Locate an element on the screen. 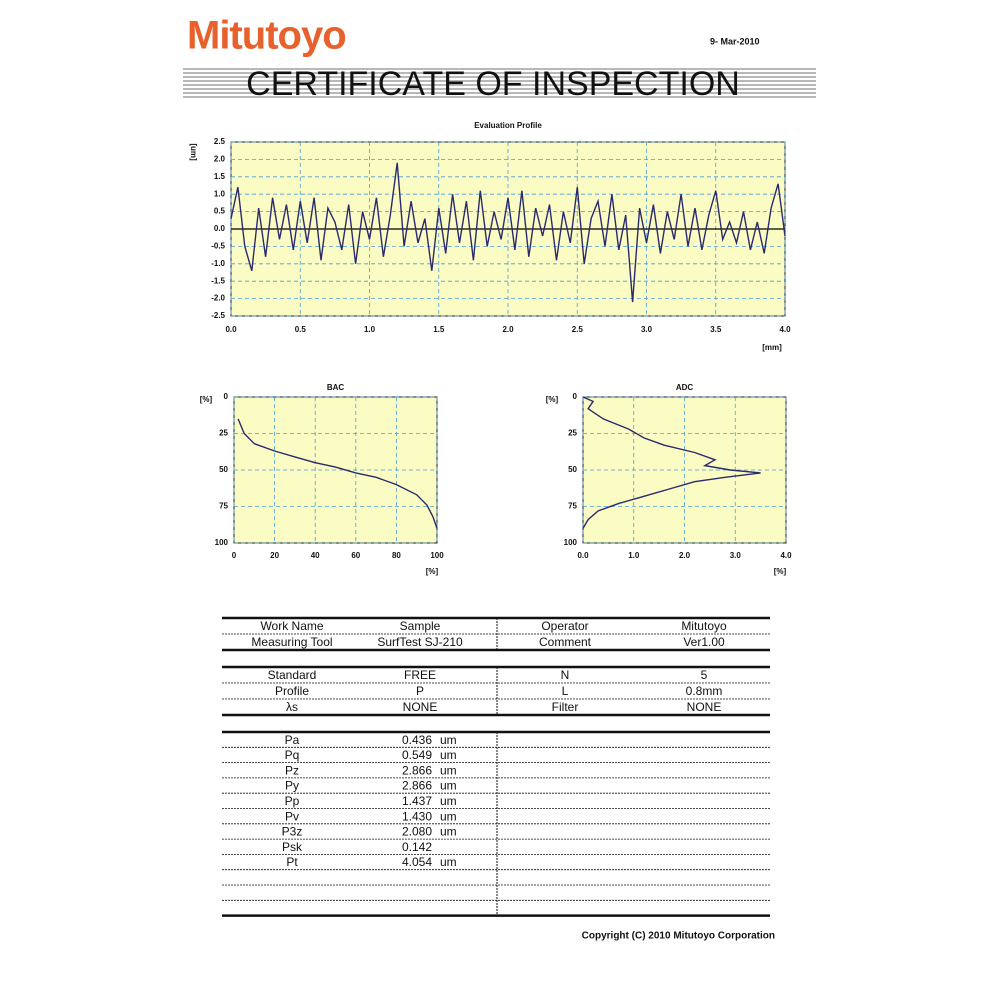 Image resolution: width=1000 pixels, height=1005 pixels. result-name: Py is located at coordinates (292, 786).